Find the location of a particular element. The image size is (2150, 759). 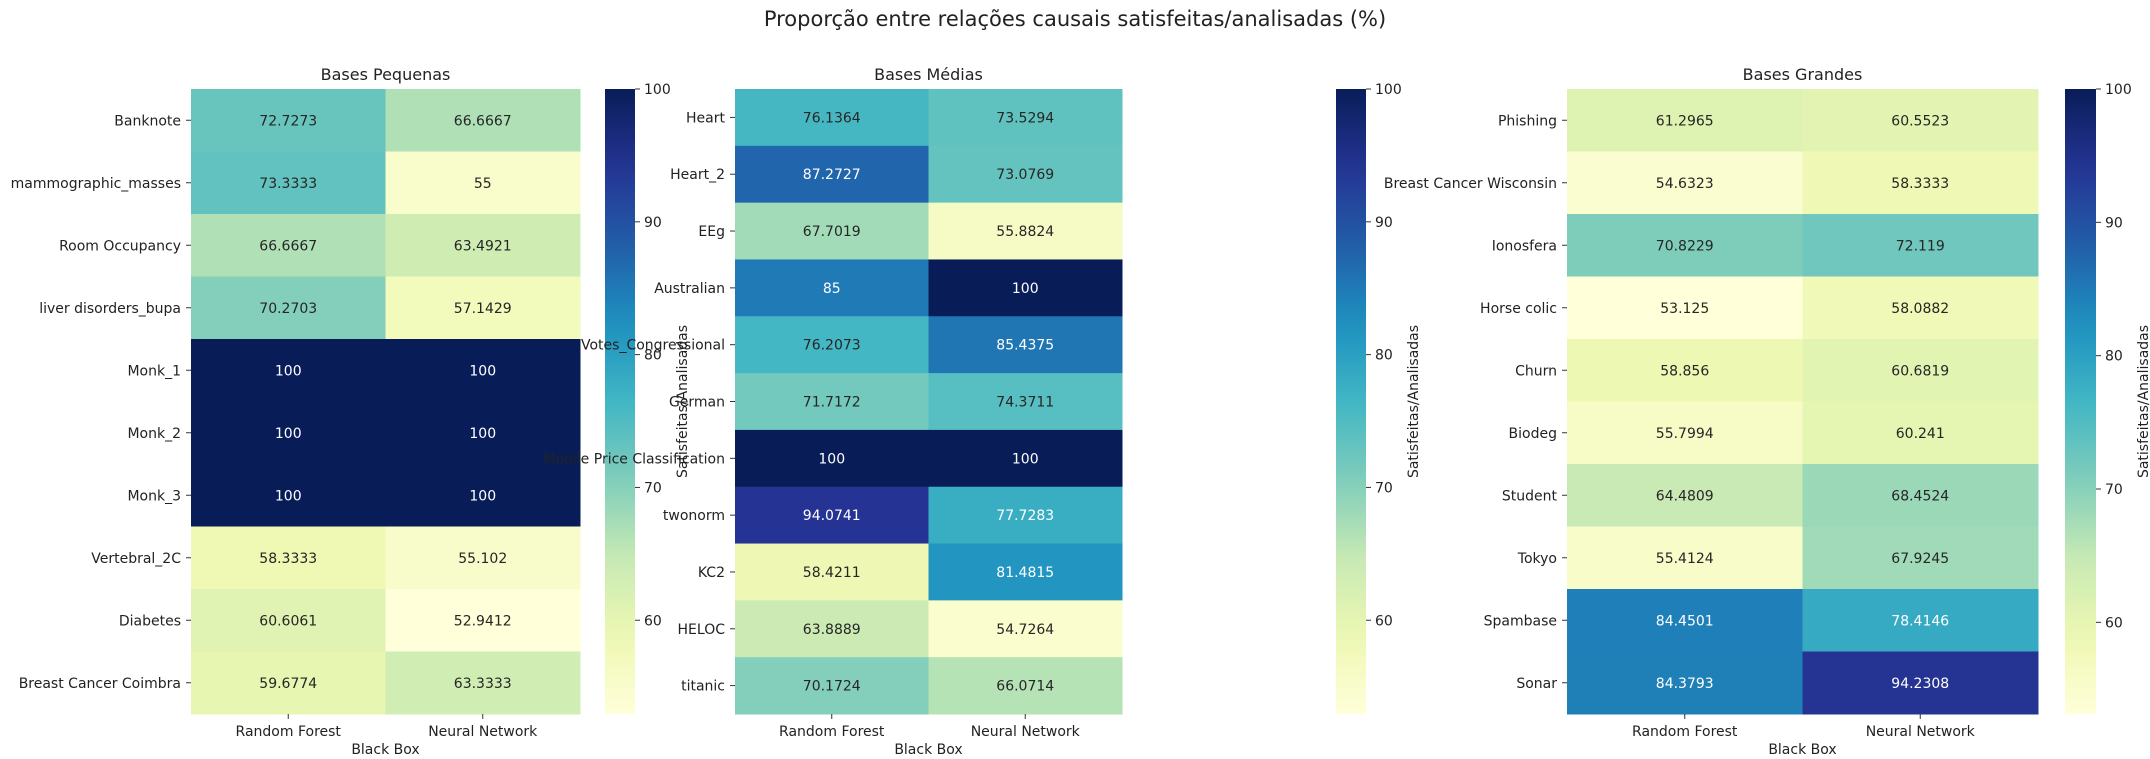

cell-value-label: 63.4921 is located at coordinates (483, 246).